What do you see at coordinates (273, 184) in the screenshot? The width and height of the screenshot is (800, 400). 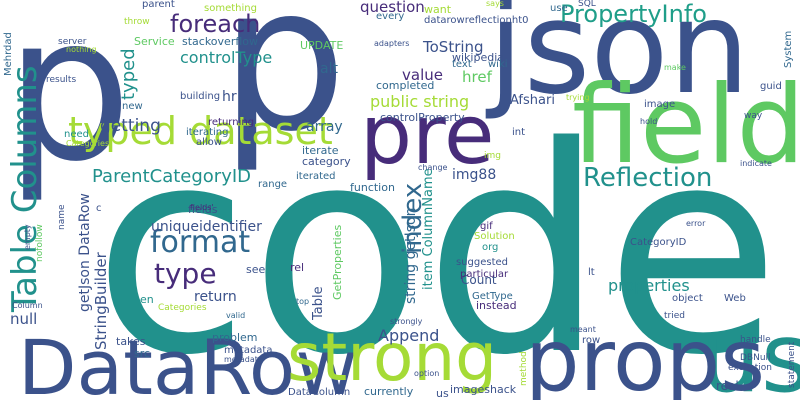 I see `word: range` at bounding box center [273, 184].